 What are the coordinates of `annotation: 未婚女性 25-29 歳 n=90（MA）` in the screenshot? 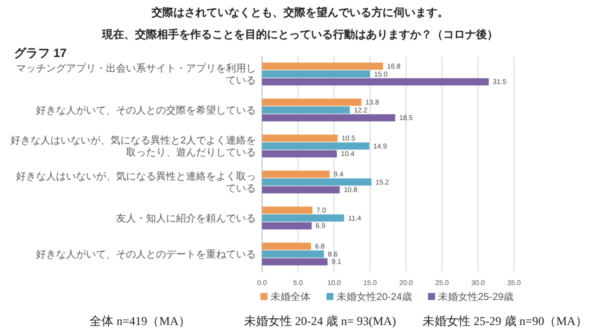 It's located at (505, 321).